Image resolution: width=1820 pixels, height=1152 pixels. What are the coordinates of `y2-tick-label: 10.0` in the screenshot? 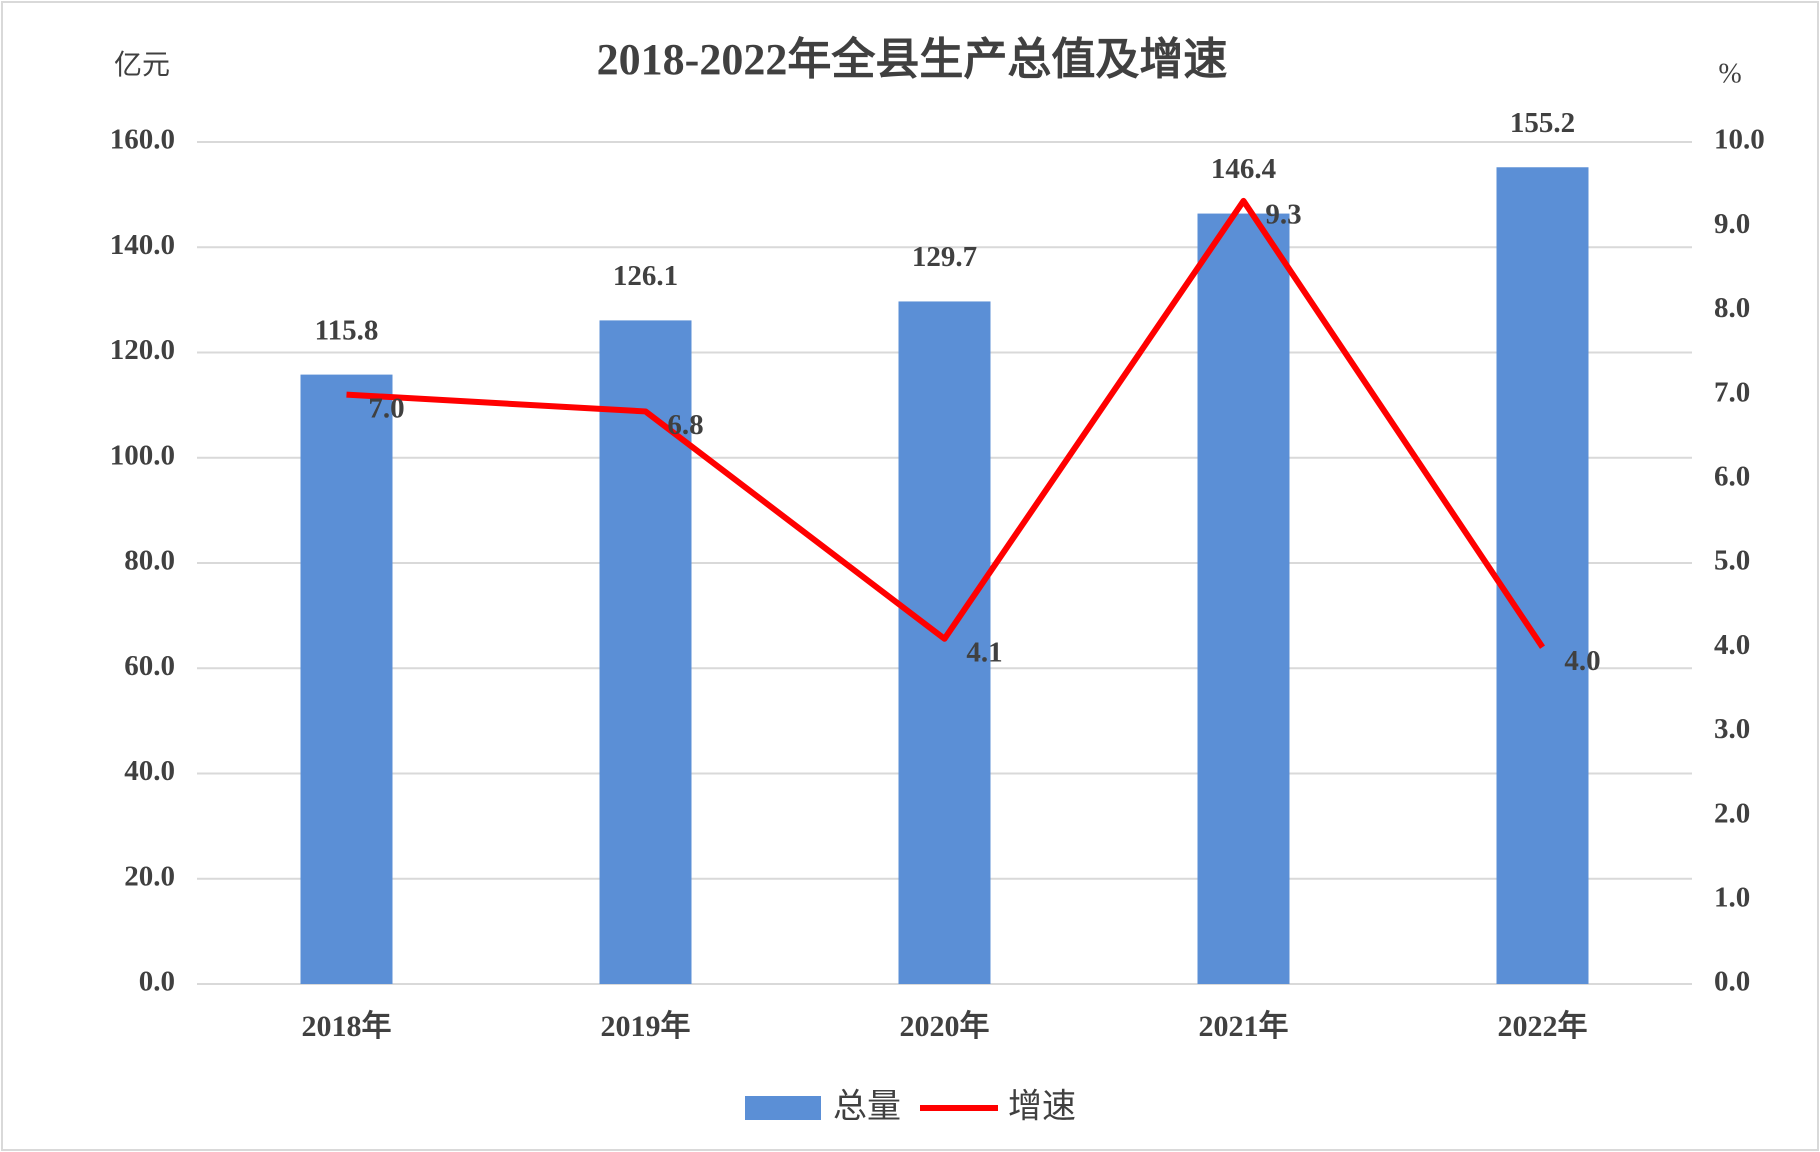 It's located at (1739, 140).